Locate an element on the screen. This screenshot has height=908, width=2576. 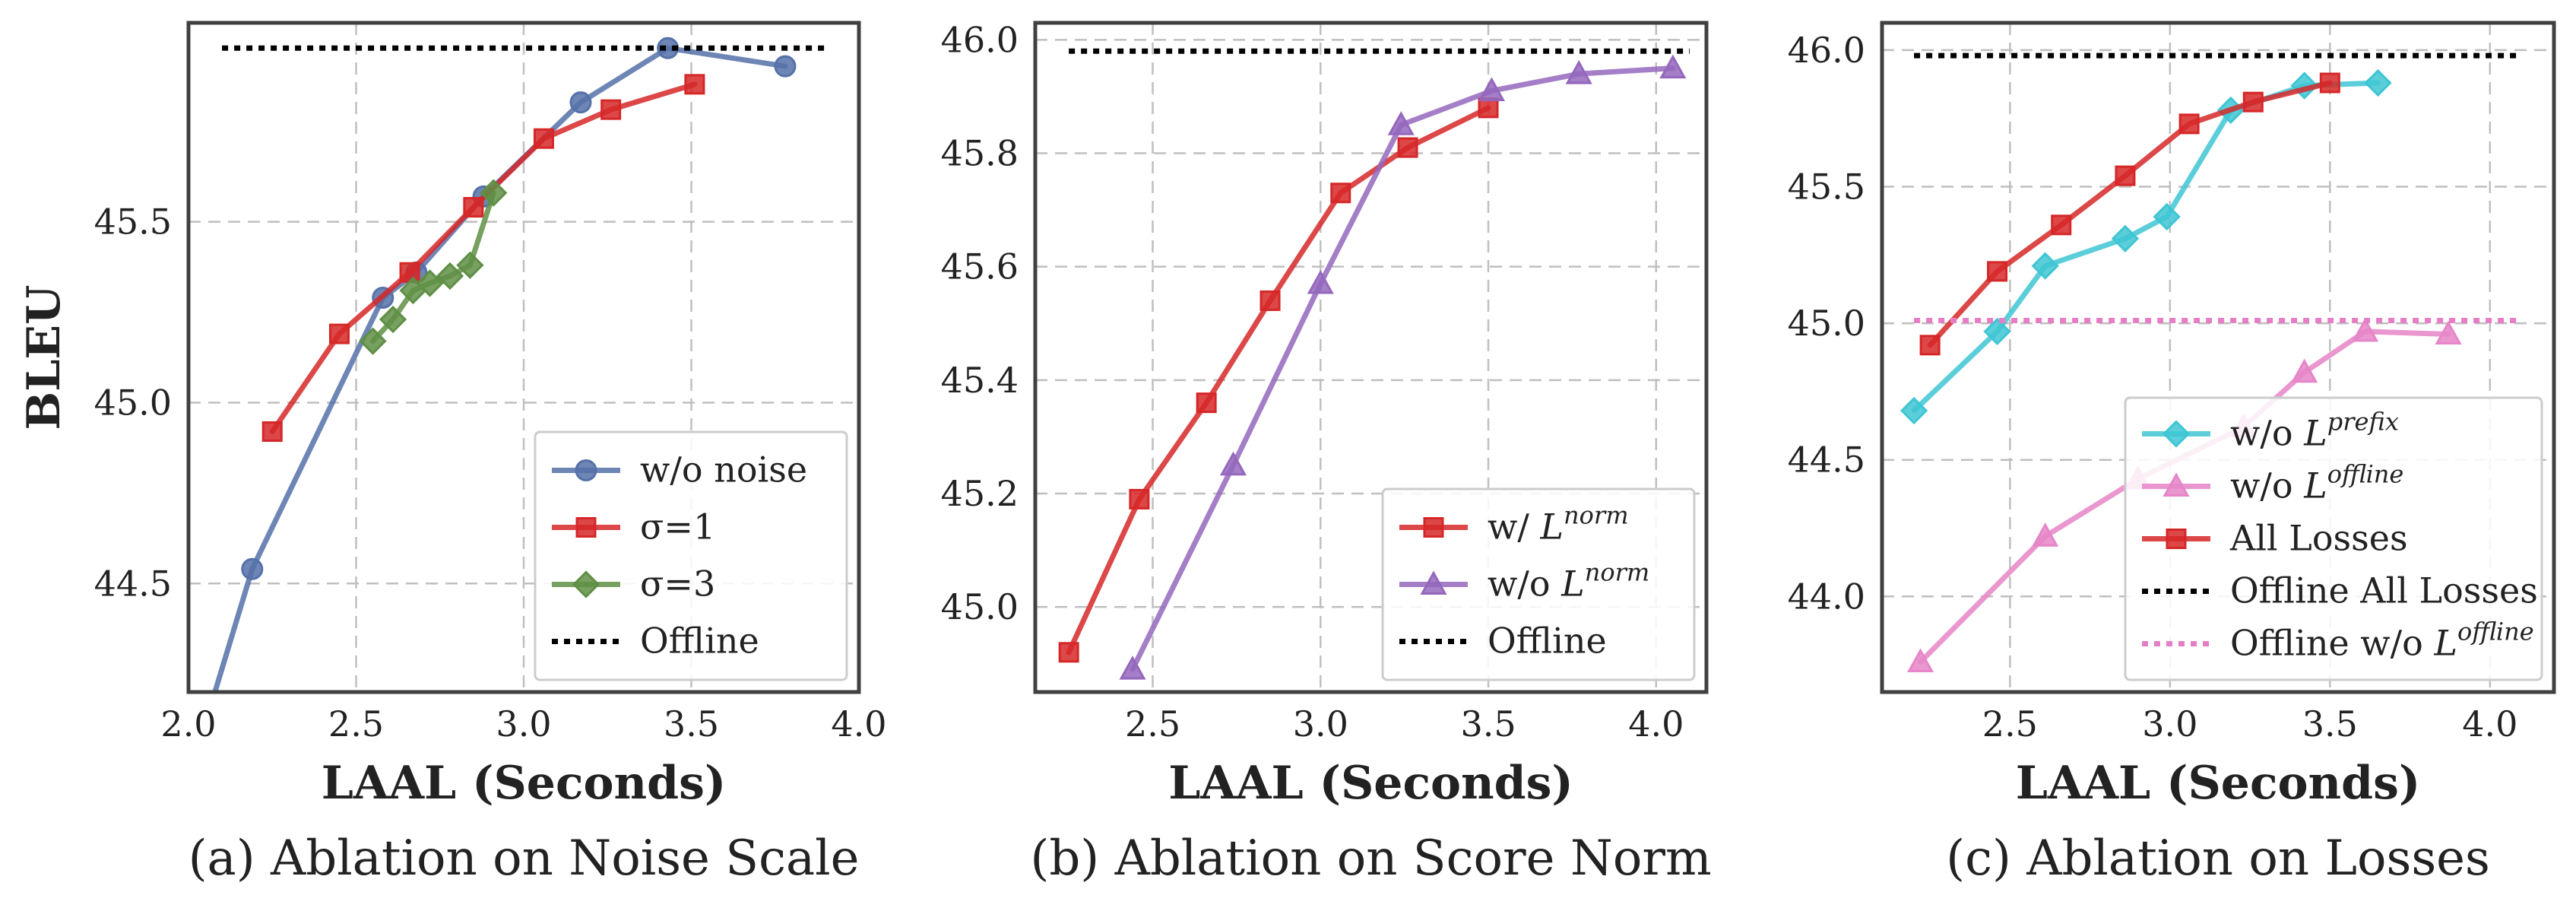
y-tick-label: 45.4 is located at coordinates (980, 380).